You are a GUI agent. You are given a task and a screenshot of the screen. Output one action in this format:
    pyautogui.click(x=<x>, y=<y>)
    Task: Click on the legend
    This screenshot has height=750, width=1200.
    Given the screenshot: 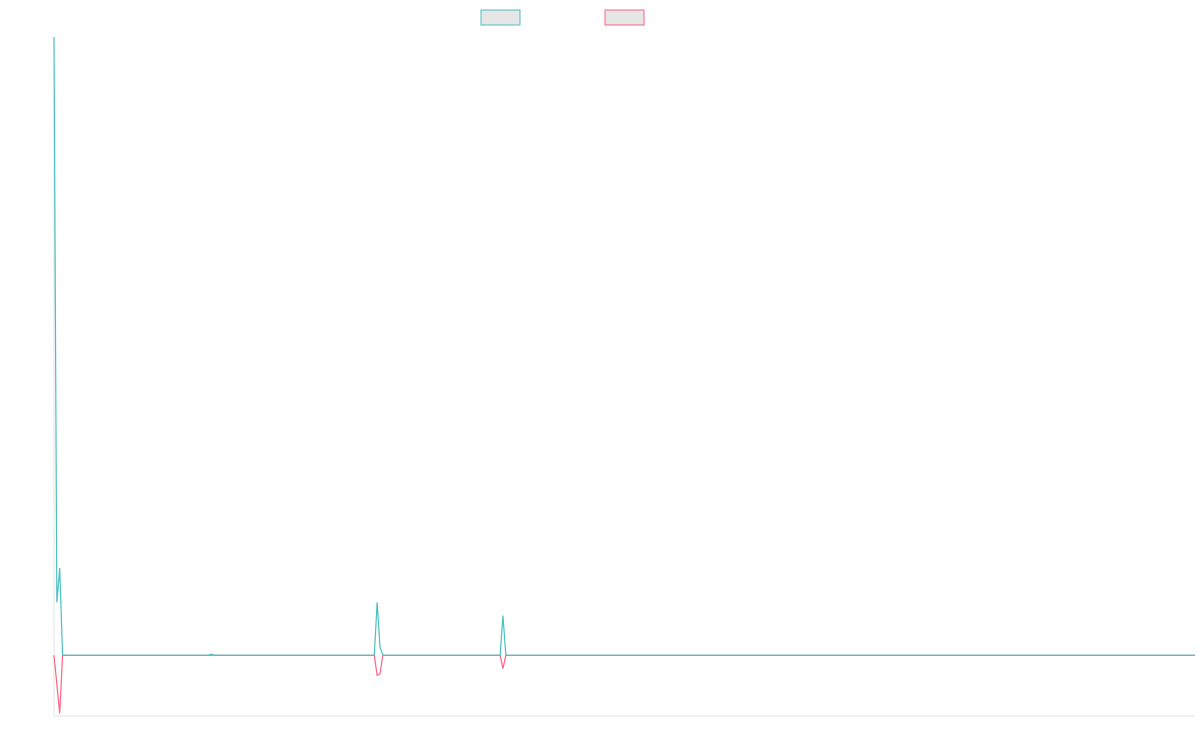 What is the action you would take?
    pyautogui.click(x=562, y=17)
    